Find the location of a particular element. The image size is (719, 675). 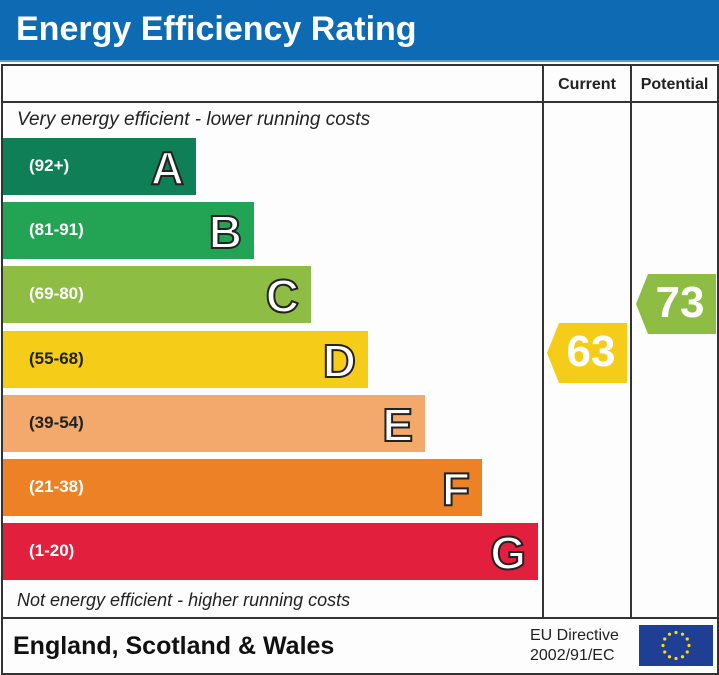

band-e: (39-54) E is located at coordinates (214, 423).